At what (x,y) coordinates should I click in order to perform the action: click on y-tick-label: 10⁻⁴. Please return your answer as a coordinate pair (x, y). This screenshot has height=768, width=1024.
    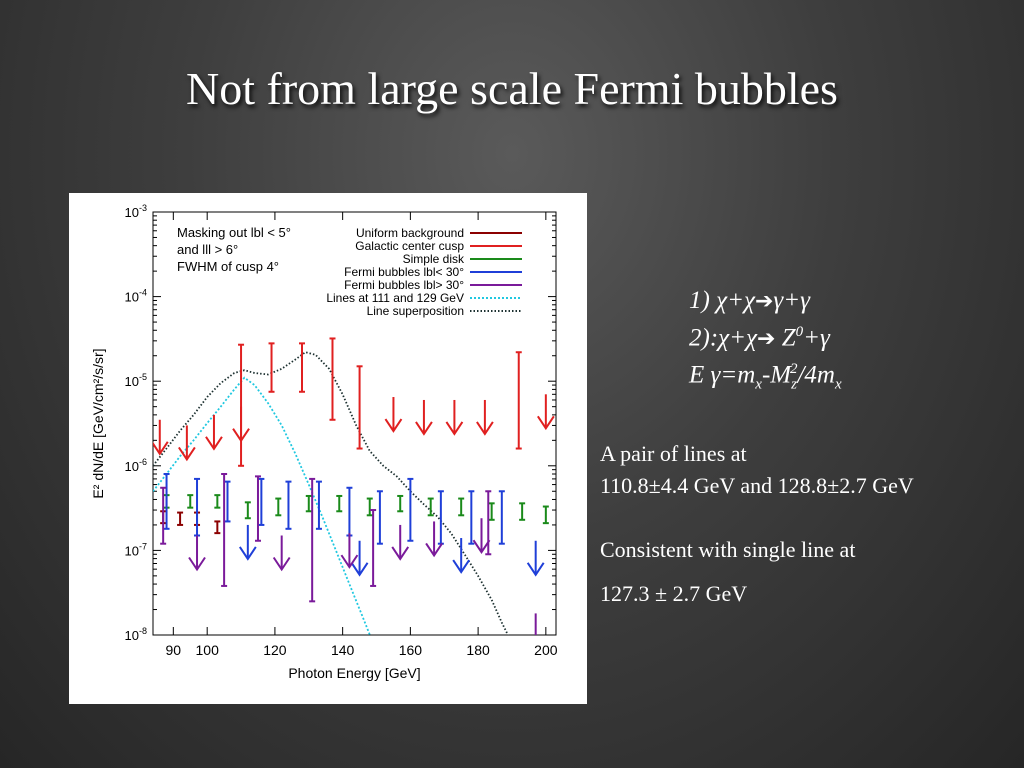
    Looking at the image, I should click on (136, 296).